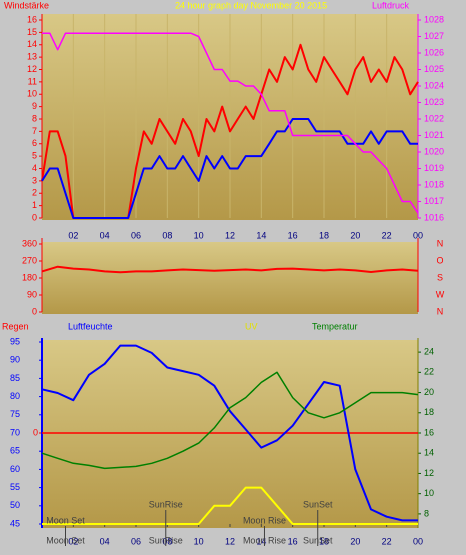  What do you see at coordinates (429, 392) in the screenshot?
I see `y2-tick-label: 20` at bounding box center [429, 392].